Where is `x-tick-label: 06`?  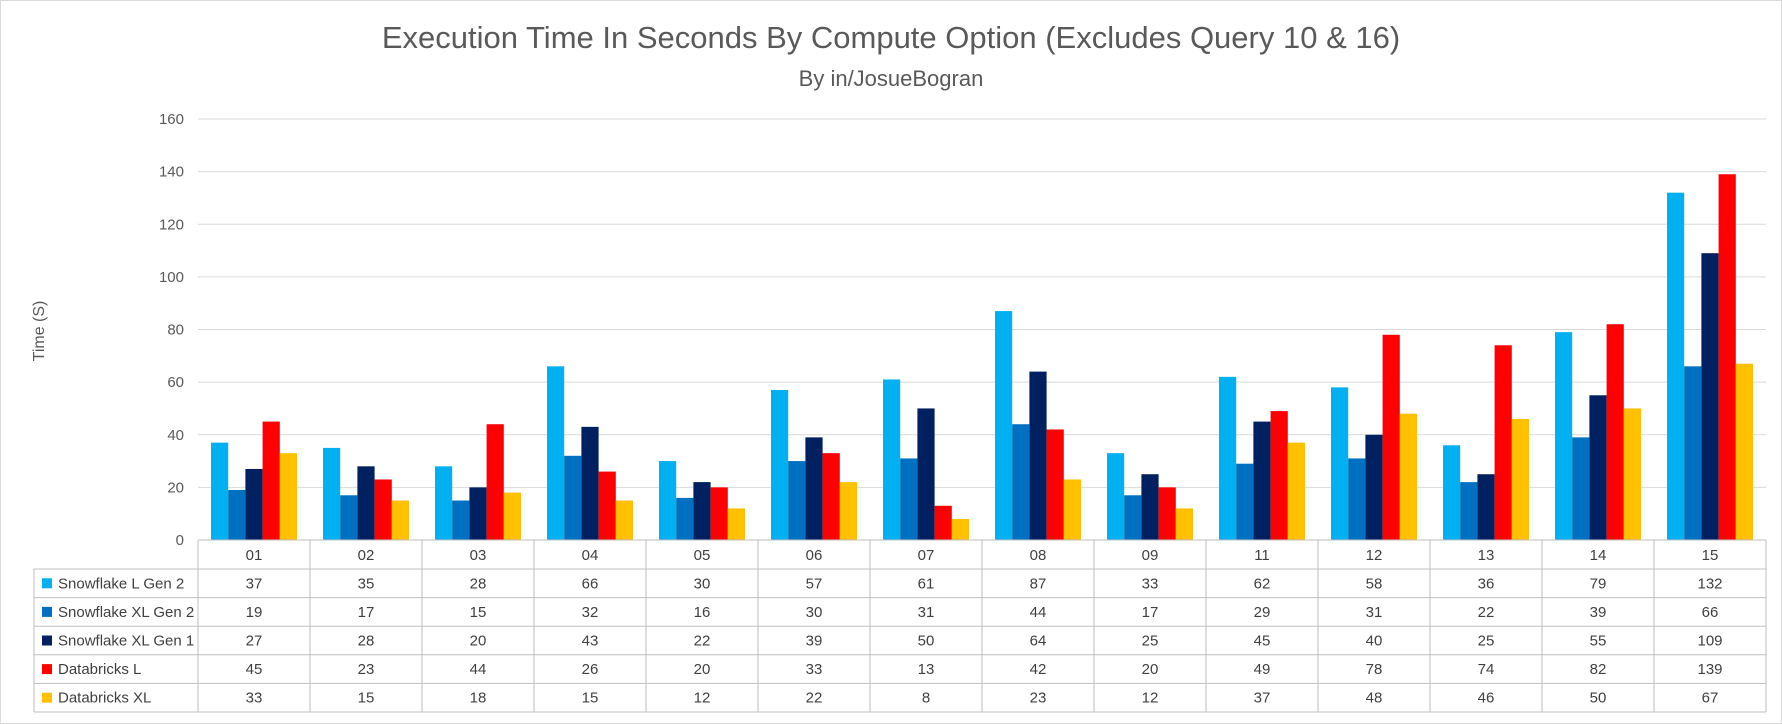
x-tick-label: 06 is located at coordinates (814, 555).